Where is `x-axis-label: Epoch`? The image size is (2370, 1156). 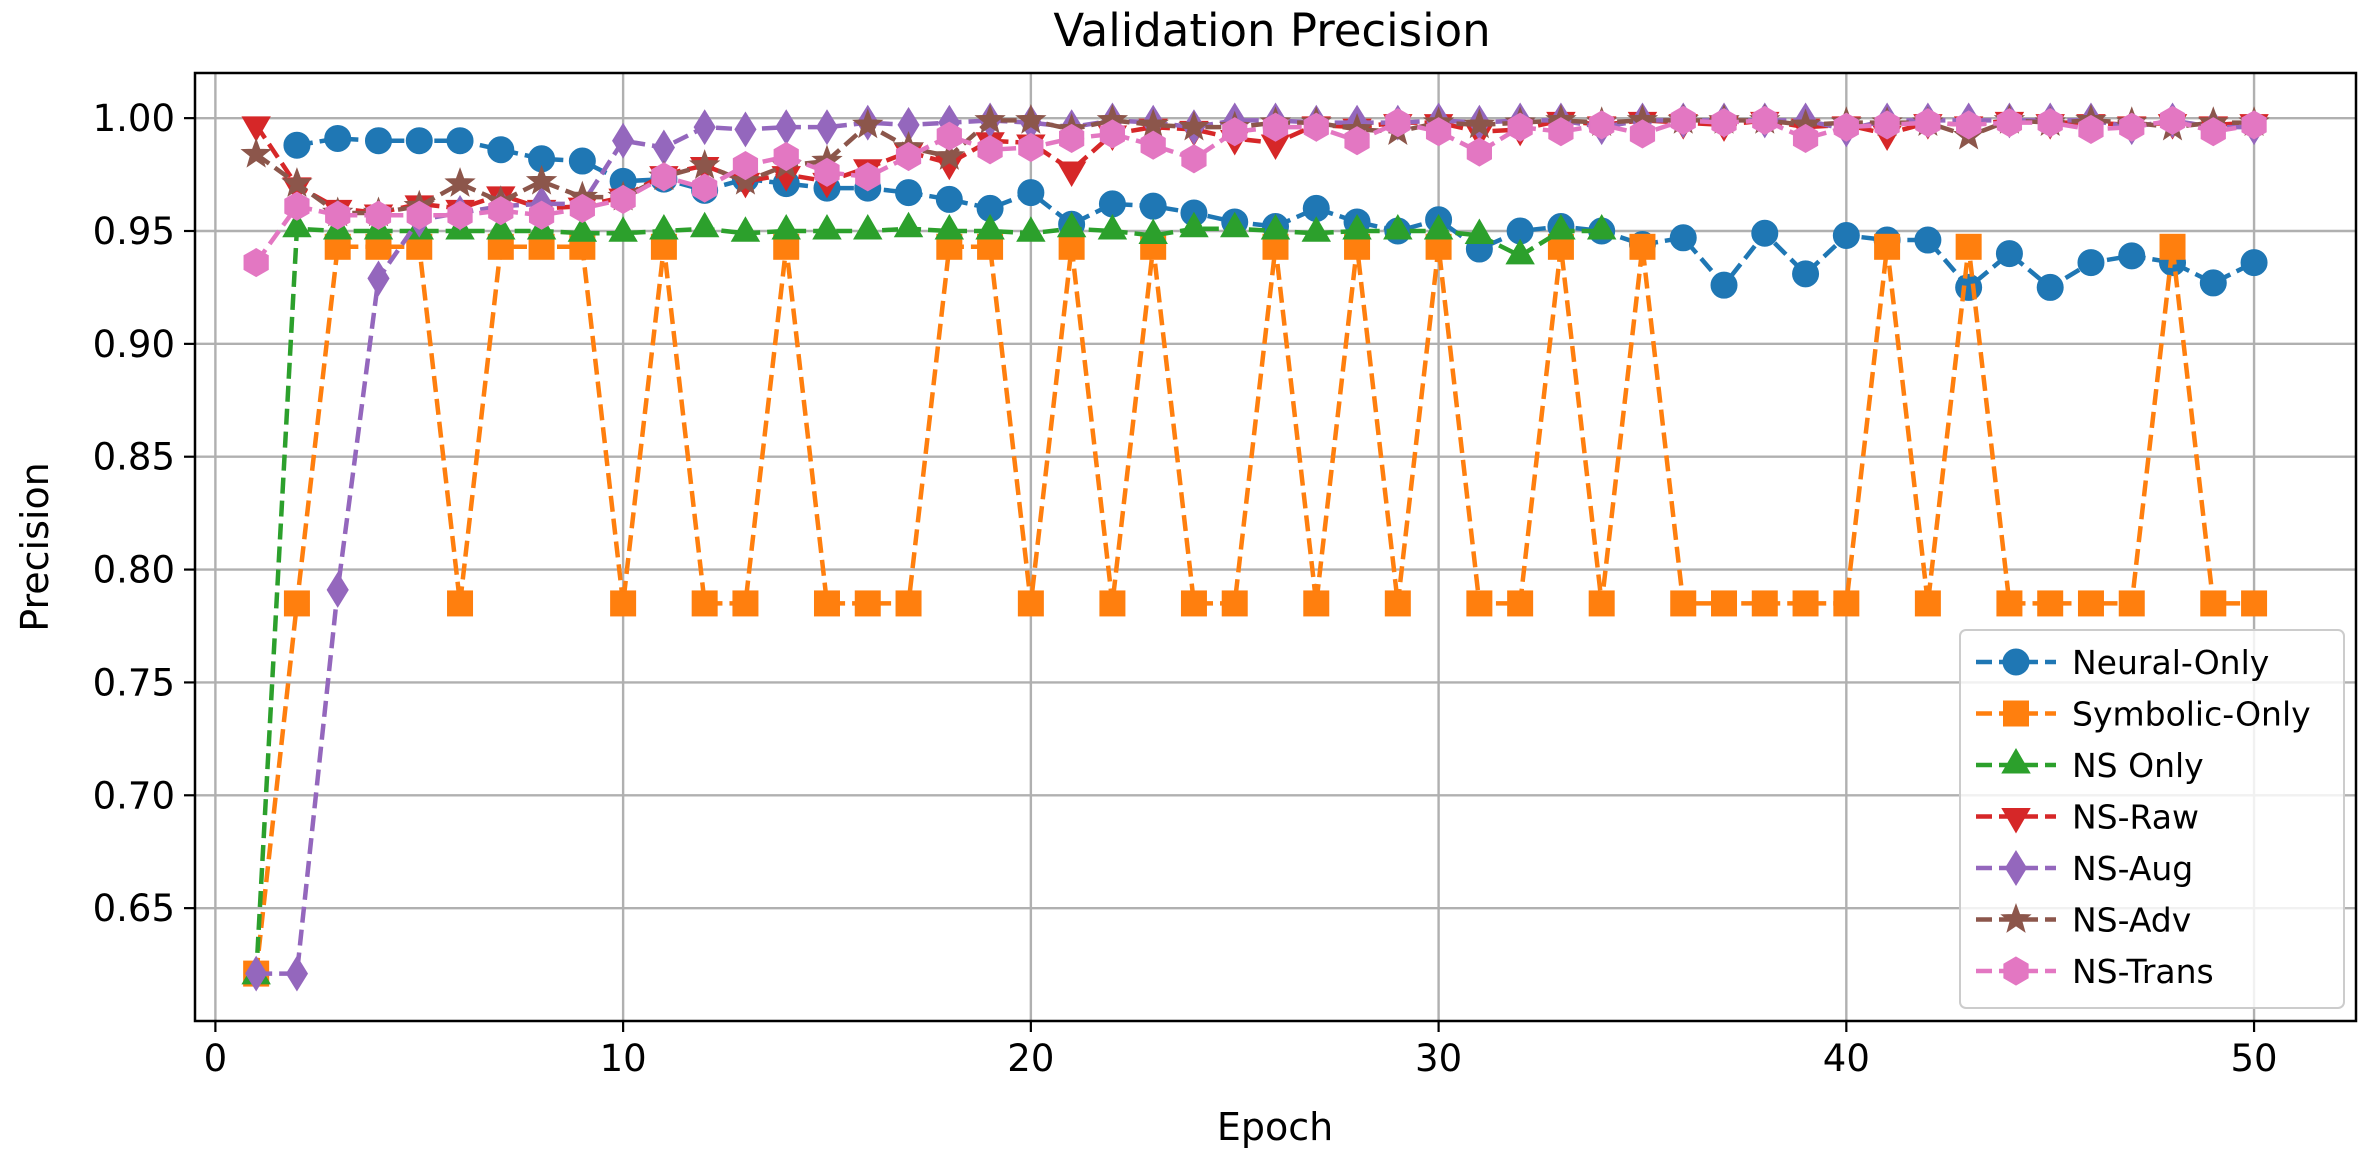
x-axis-label: Epoch is located at coordinates (1275, 1127).